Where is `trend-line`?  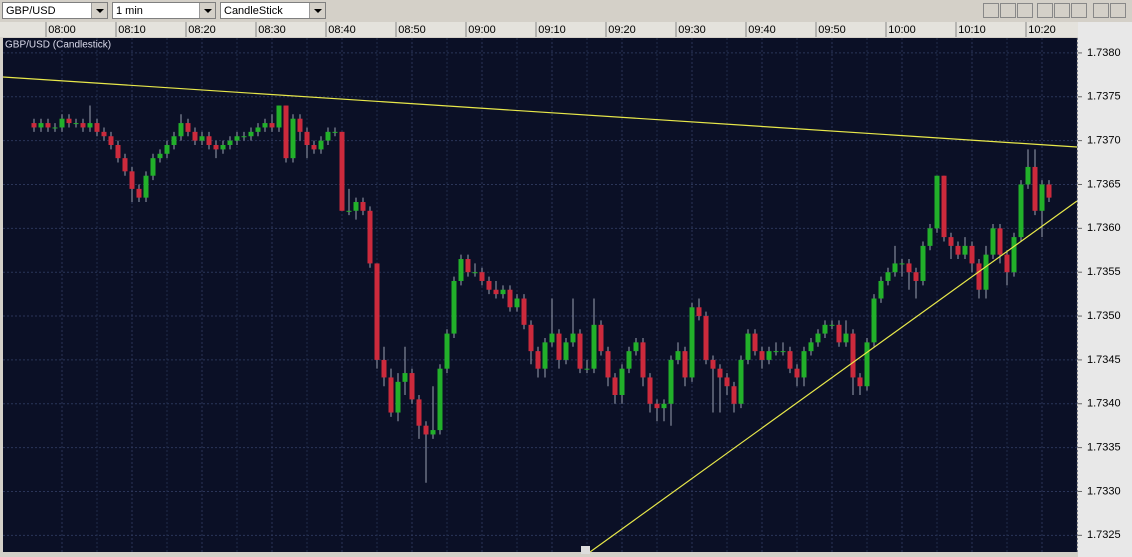
trend-line is located at coordinates (540, 112).